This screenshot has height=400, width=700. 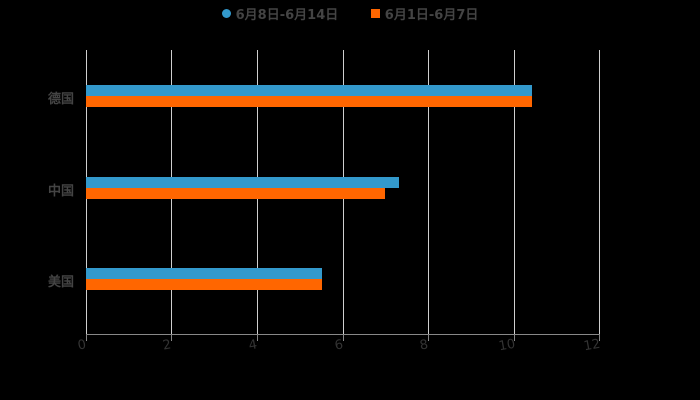 What do you see at coordinates (350, 13) in the screenshot?
I see `chart-legend: 6月8日-6月14日 6月1日-6月7日` at bounding box center [350, 13].